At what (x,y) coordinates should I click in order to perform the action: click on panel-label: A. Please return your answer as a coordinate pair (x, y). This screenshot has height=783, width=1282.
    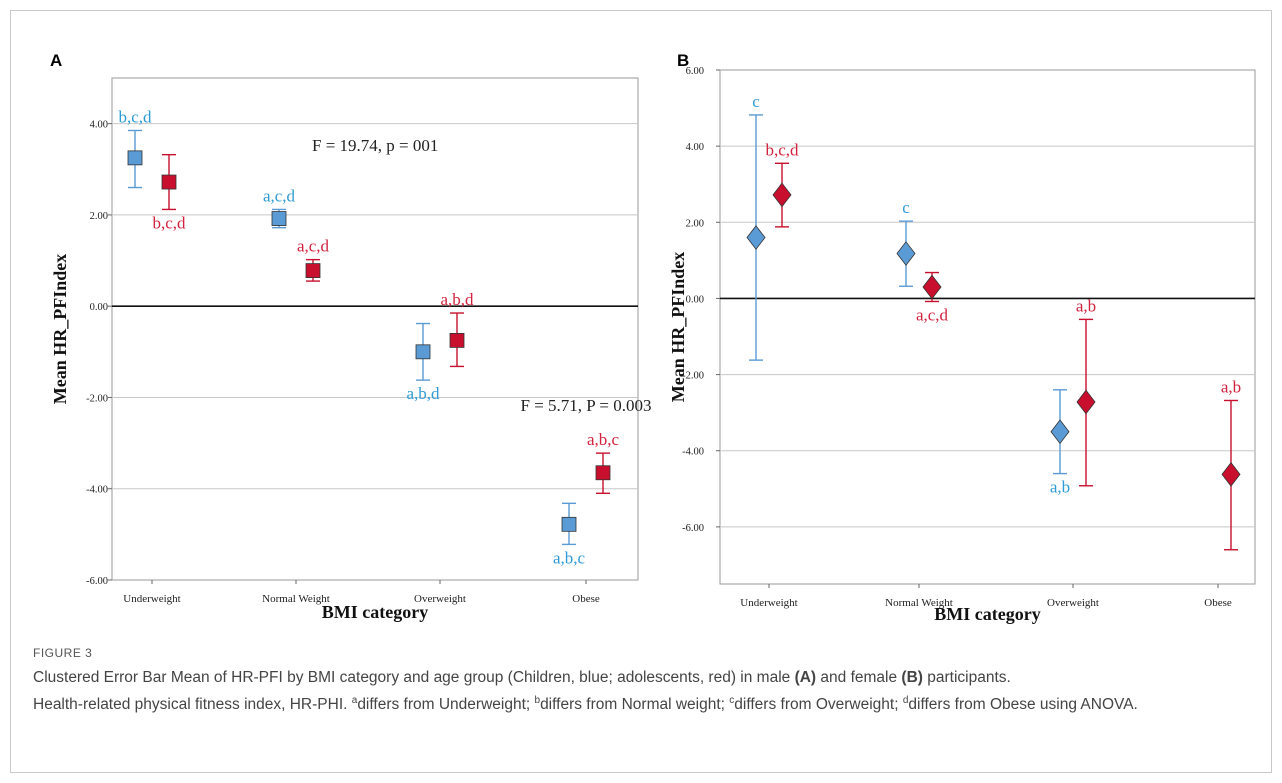
    Looking at the image, I should click on (56, 60).